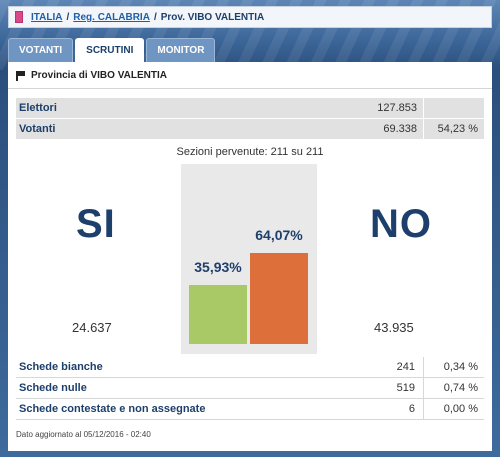  I want to click on si-pct-label: 35,93%, so click(218, 266).